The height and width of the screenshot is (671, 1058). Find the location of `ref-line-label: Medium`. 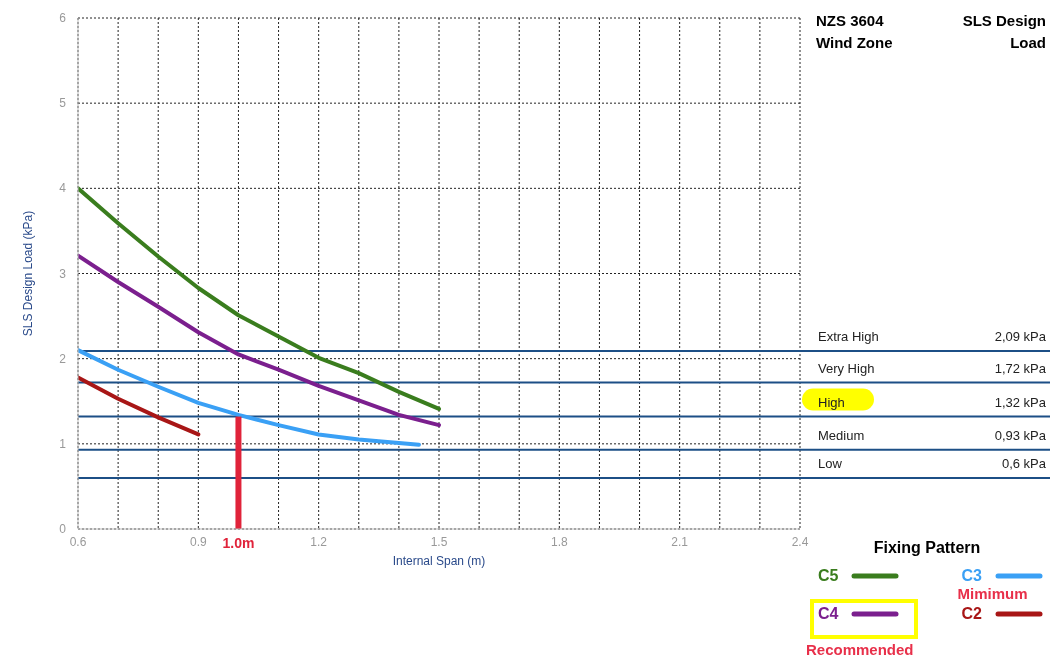

ref-line-label: Medium is located at coordinates (841, 435).